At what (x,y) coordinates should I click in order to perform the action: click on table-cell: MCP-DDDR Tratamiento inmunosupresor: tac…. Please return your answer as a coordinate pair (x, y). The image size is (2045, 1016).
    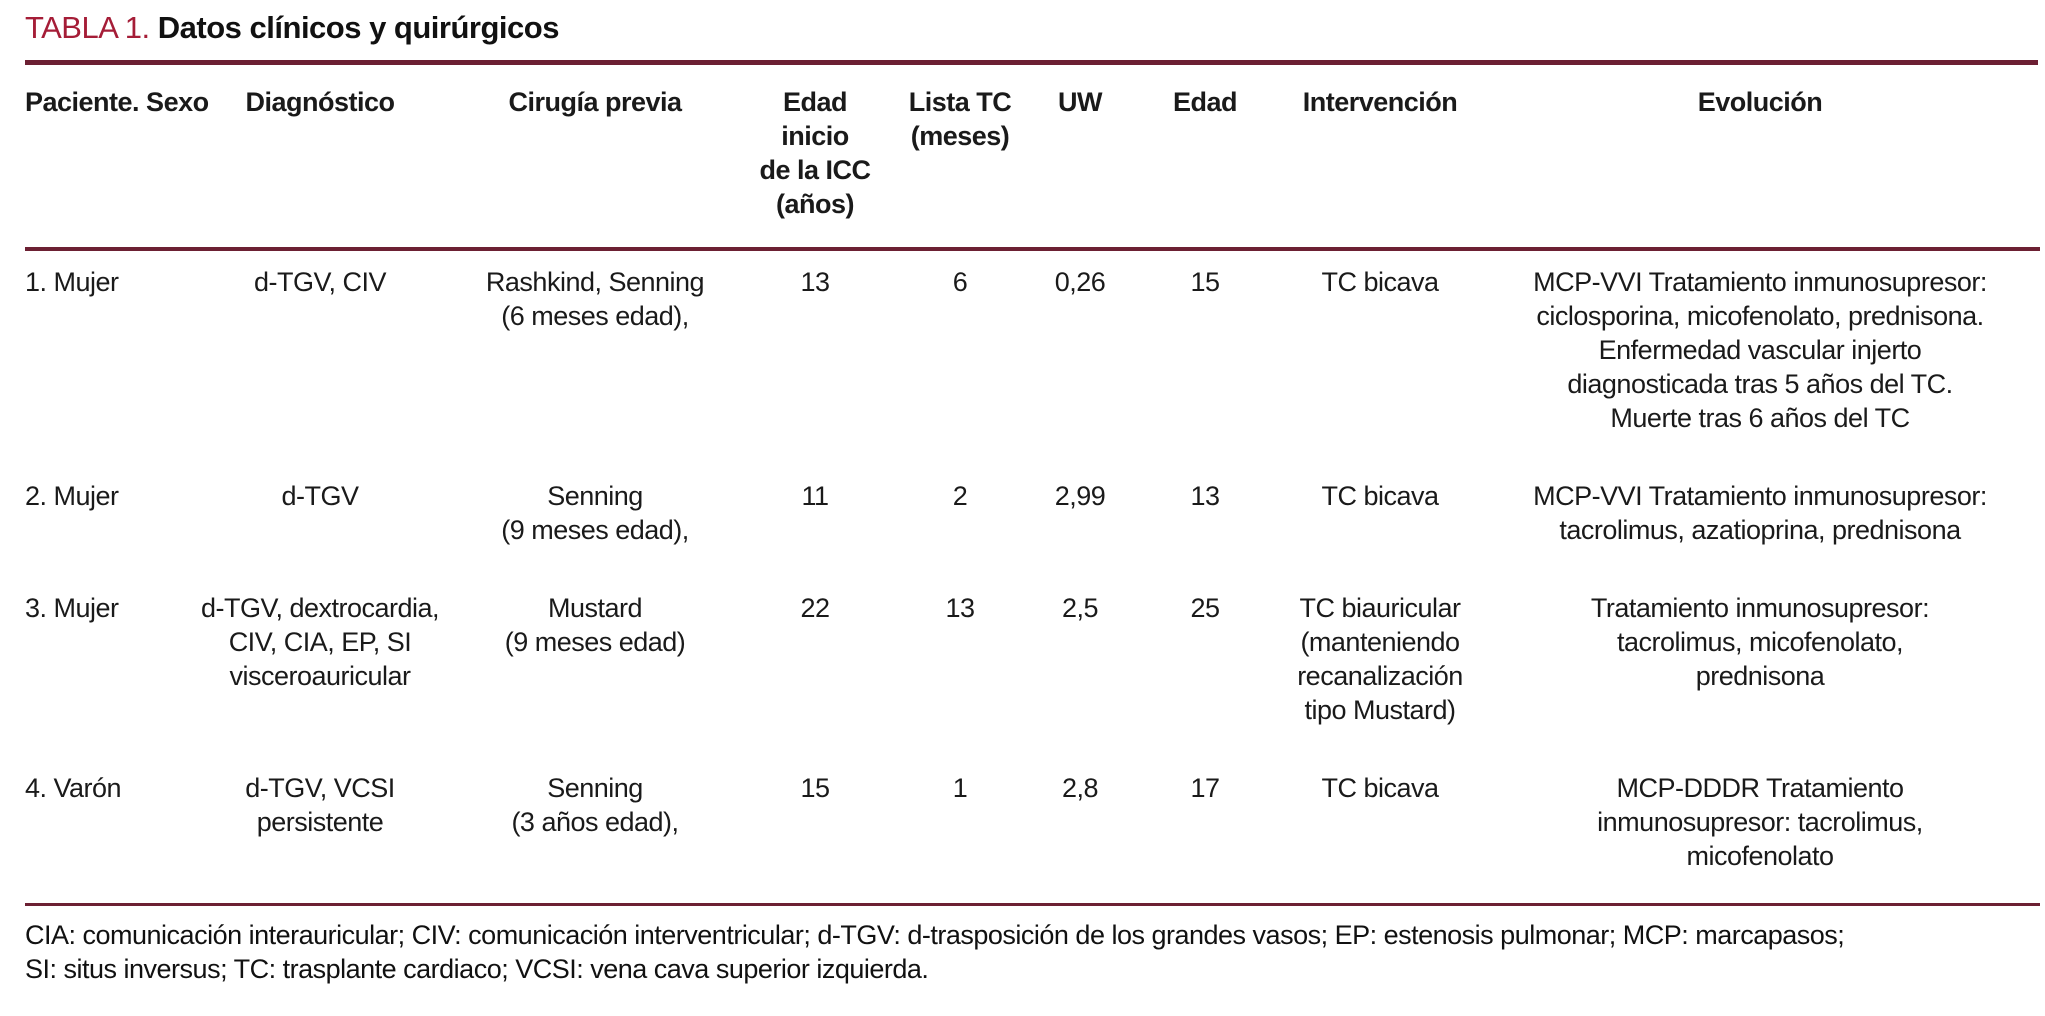
    Looking at the image, I should click on (1760, 822).